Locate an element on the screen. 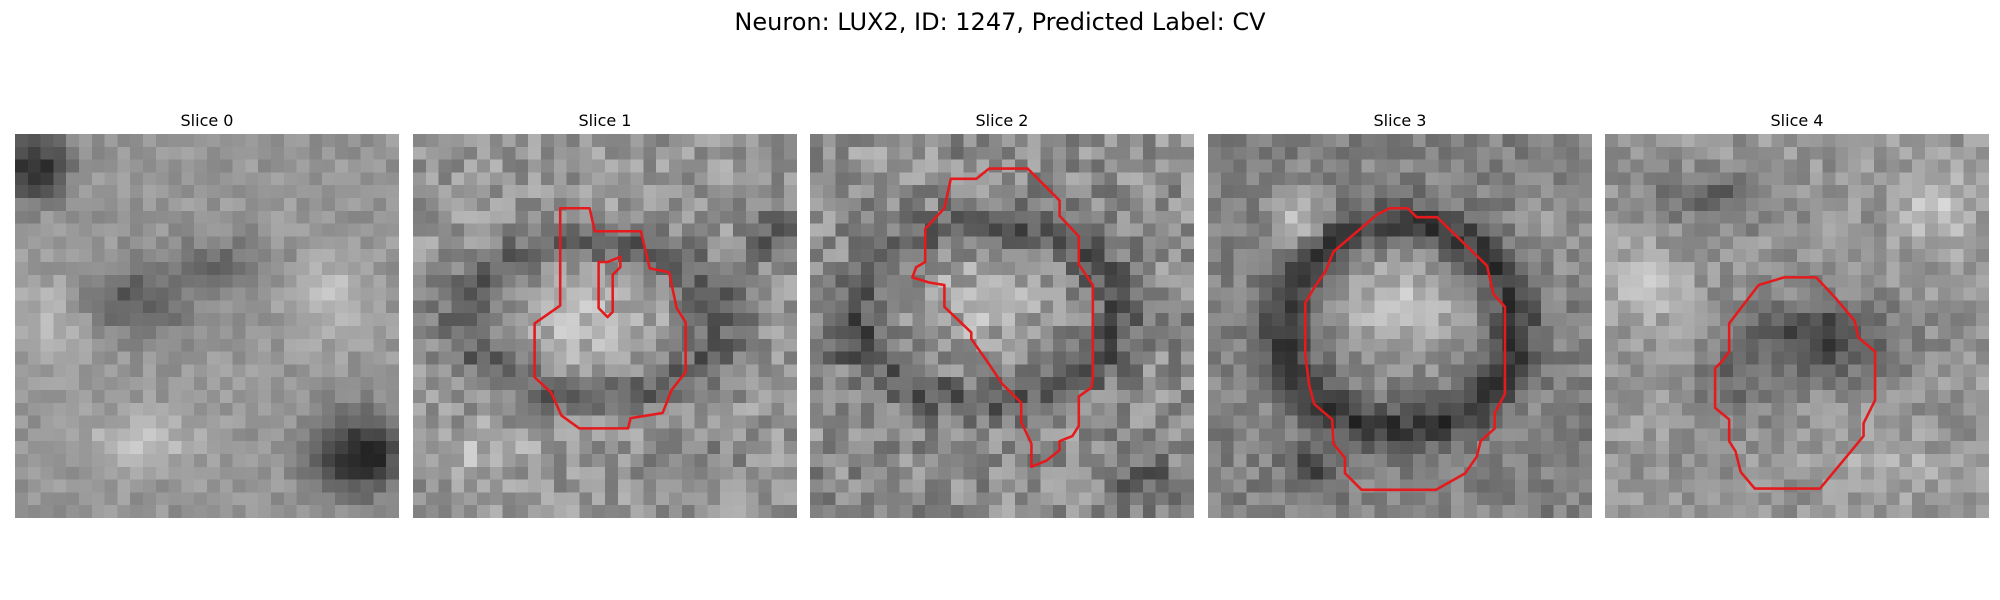  slice-title-2: Slice 2 is located at coordinates (1002, 120).